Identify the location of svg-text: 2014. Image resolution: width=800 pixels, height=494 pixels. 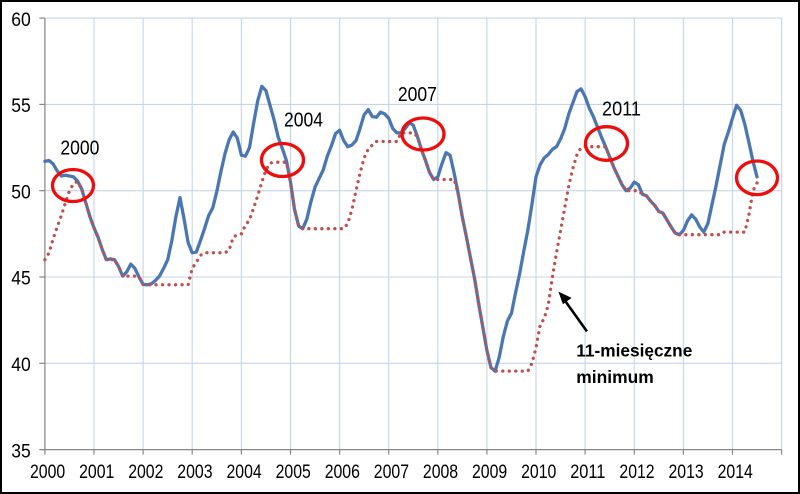
(736, 472).